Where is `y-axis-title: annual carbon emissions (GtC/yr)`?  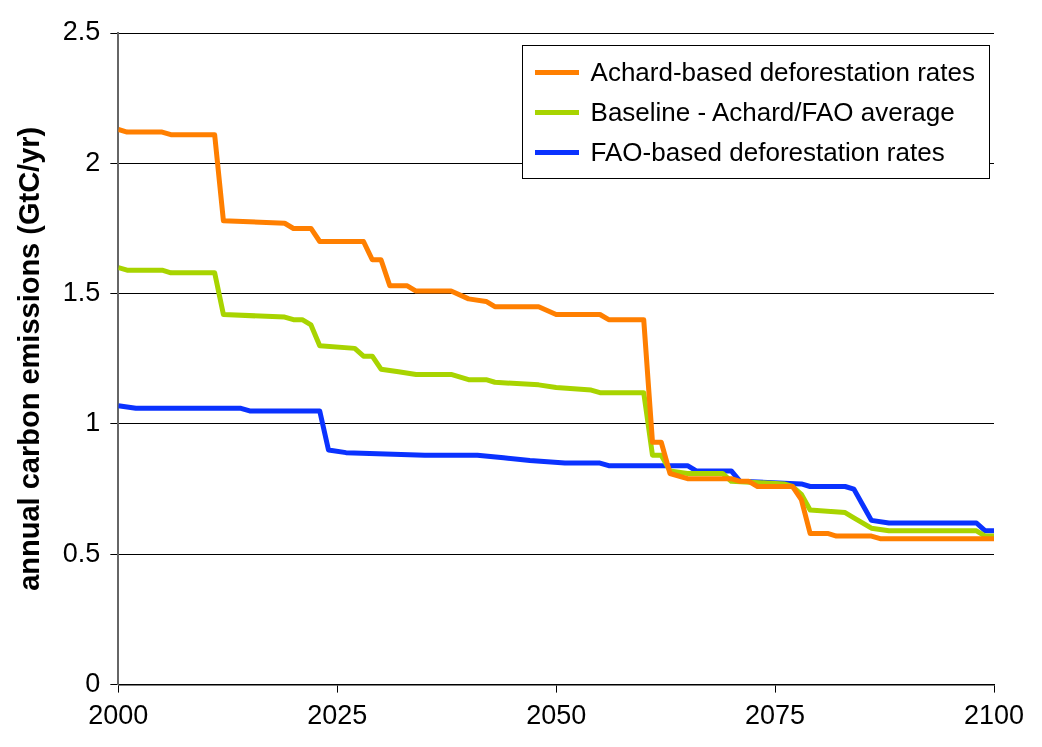 y-axis-title: annual carbon emissions (GtC/yr) is located at coordinates (29, 358).